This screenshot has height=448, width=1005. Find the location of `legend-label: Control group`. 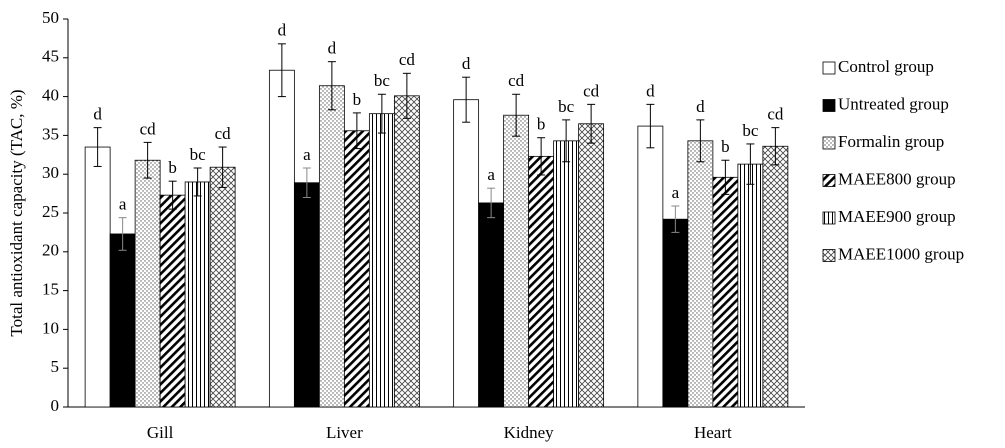

legend-label: Control group is located at coordinates (886, 66).